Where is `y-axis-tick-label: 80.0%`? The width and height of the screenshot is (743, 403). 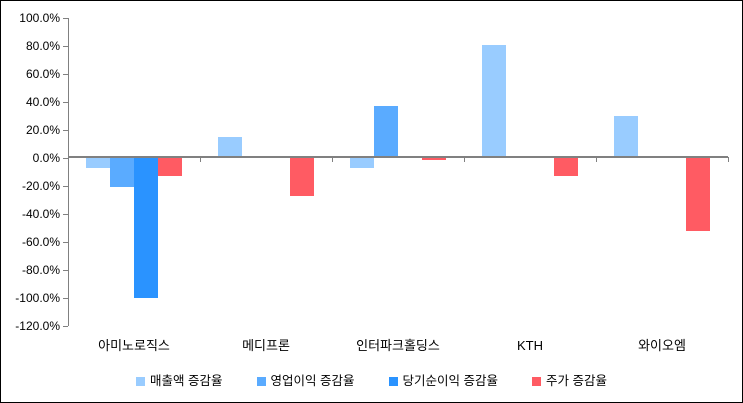
y-axis-tick-label: 80.0% is located at coordinates (42, 46).